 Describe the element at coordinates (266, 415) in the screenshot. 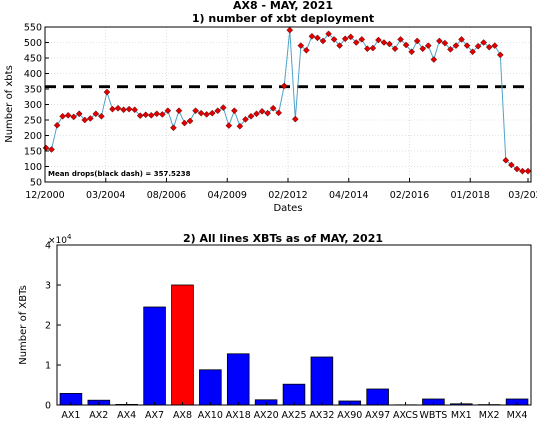

I see `chart2-xtick-label: AX20` at that location.